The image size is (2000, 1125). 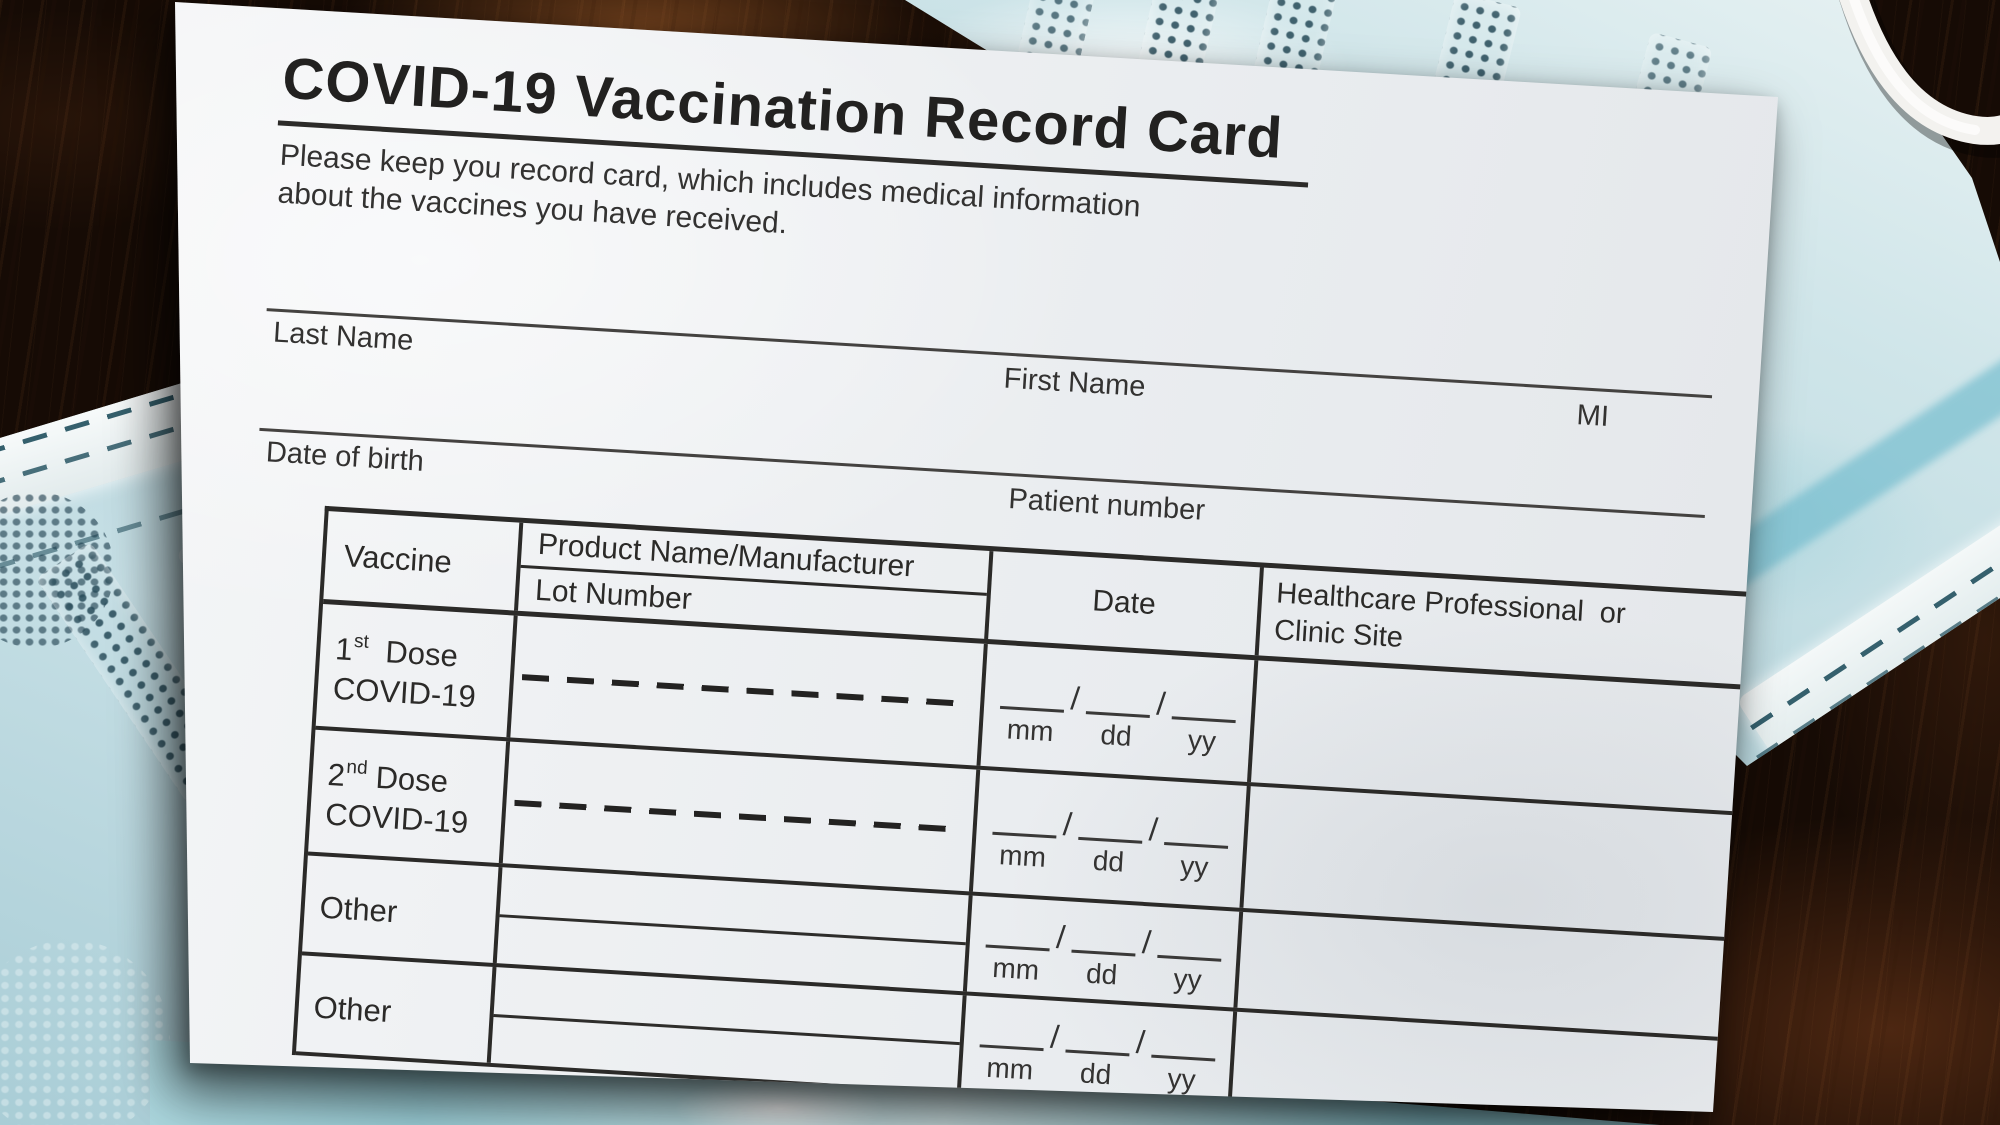 What do you see at coordinates (1074, 383) in the screenshot?
I see `first-name-label: First Name` at bounding box center [1074, 383].